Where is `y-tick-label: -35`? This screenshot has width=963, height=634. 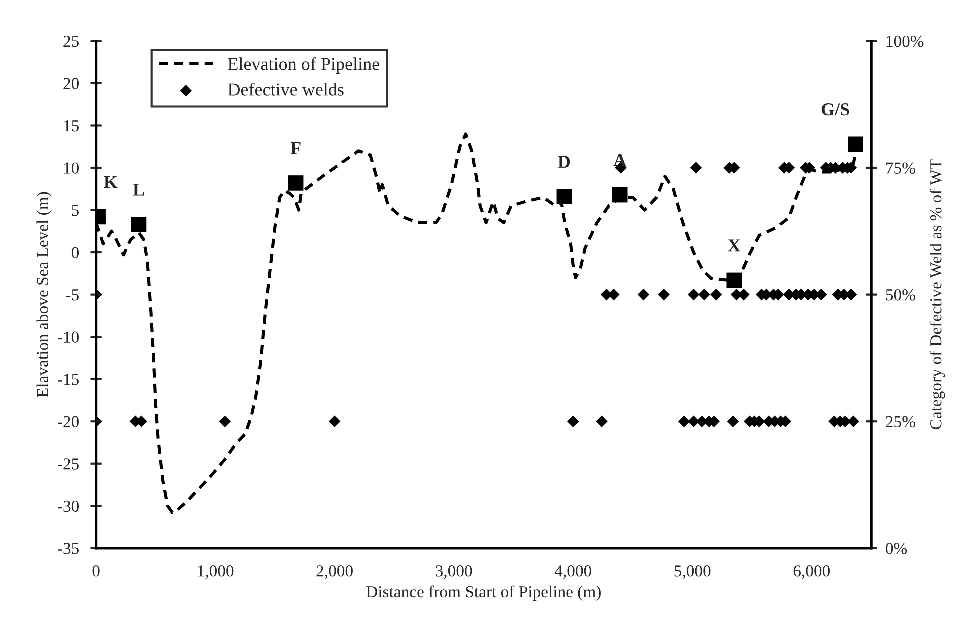
y-tick-label: -35 is located at coordinates (68, 548).